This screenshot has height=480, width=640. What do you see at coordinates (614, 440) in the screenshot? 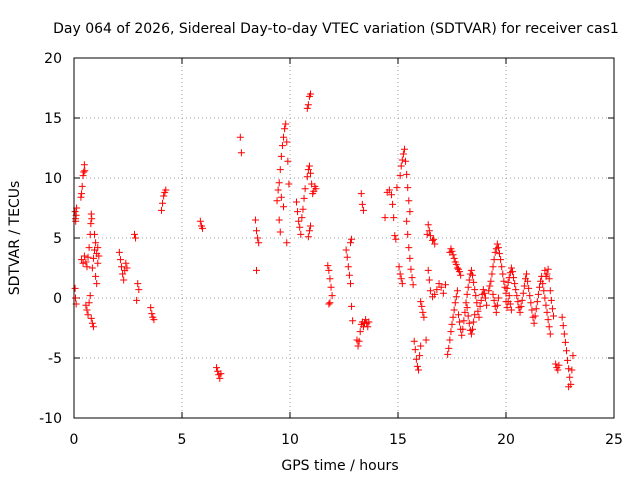
I see `x-tick-label: 25` at bounding box center [614, 440].